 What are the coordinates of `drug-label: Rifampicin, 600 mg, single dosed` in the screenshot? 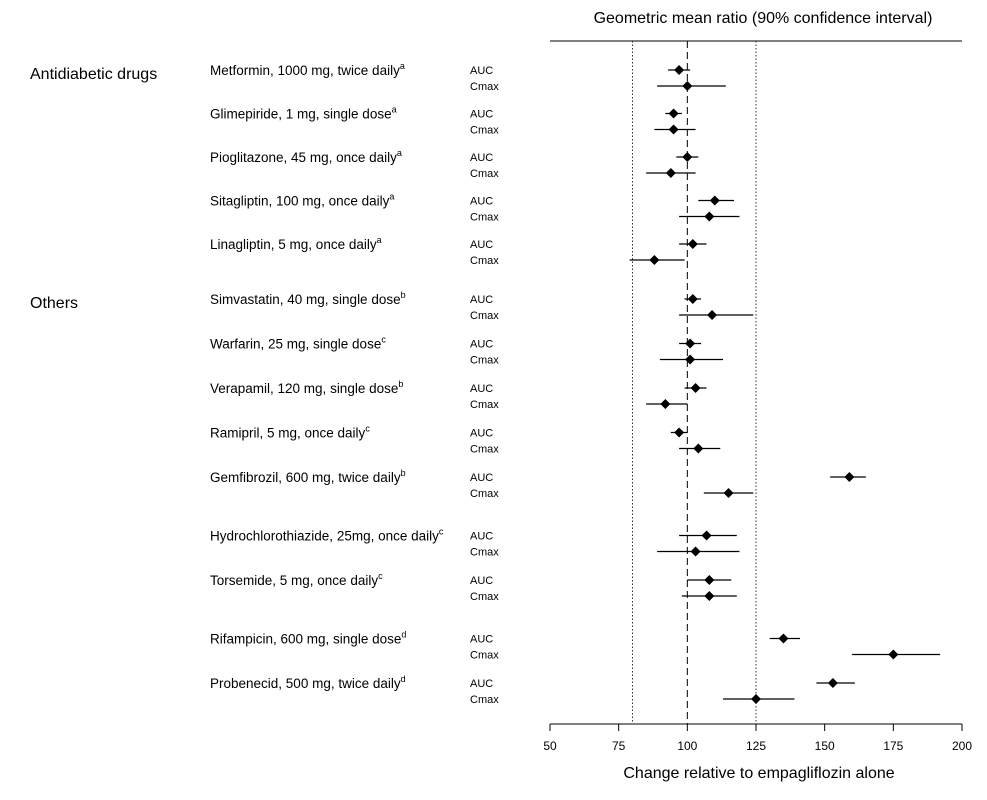 It's located at (308, 638).